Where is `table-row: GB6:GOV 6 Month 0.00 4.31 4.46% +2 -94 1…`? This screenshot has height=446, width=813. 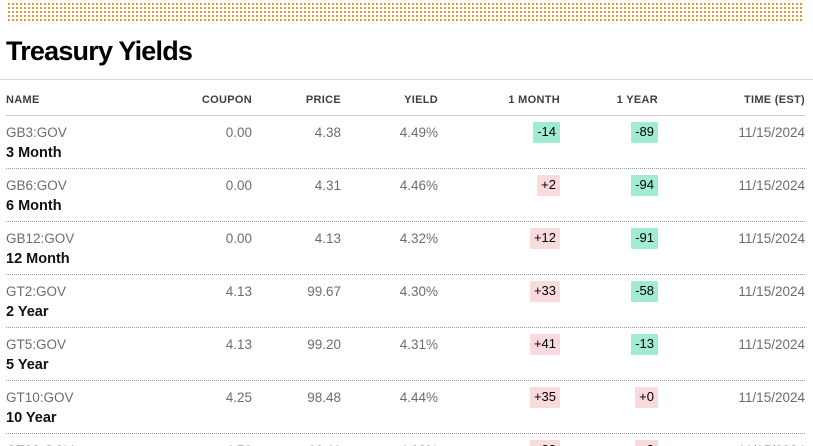 table-row: GB6:GOV 6 Month 0.00 4.31 4.46% +2 -94 1… is located at coordinates (405, 195).